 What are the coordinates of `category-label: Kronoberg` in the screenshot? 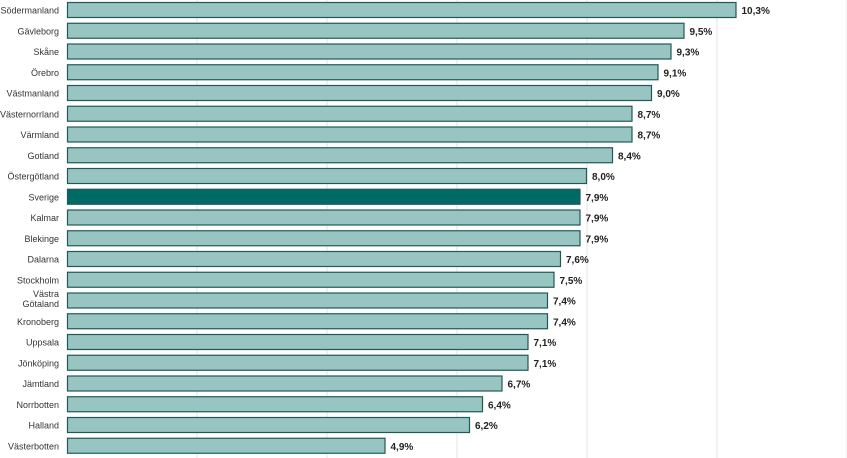 It's located at (38, 322).